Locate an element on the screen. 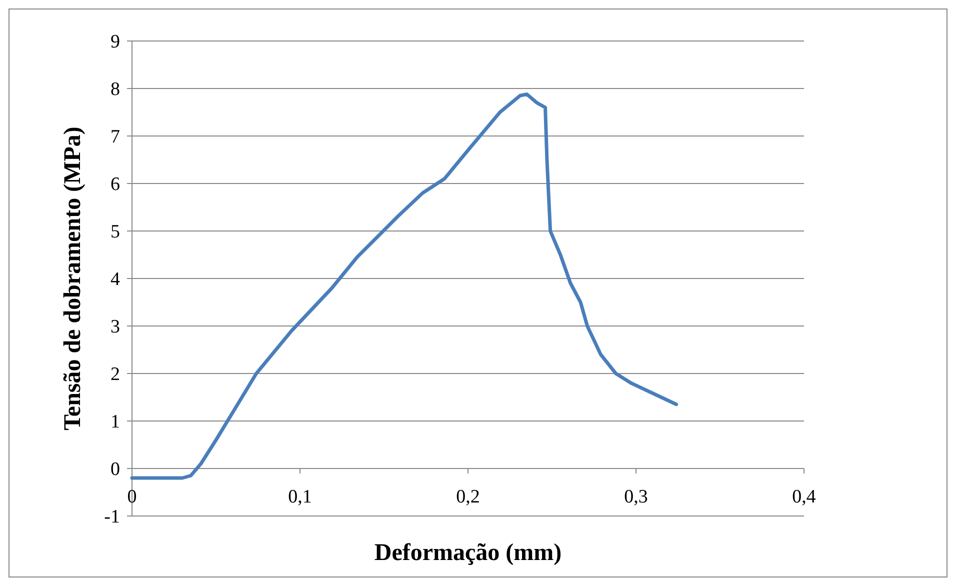  x-tick-label: 0,2 is located at coordinates (468, 497).